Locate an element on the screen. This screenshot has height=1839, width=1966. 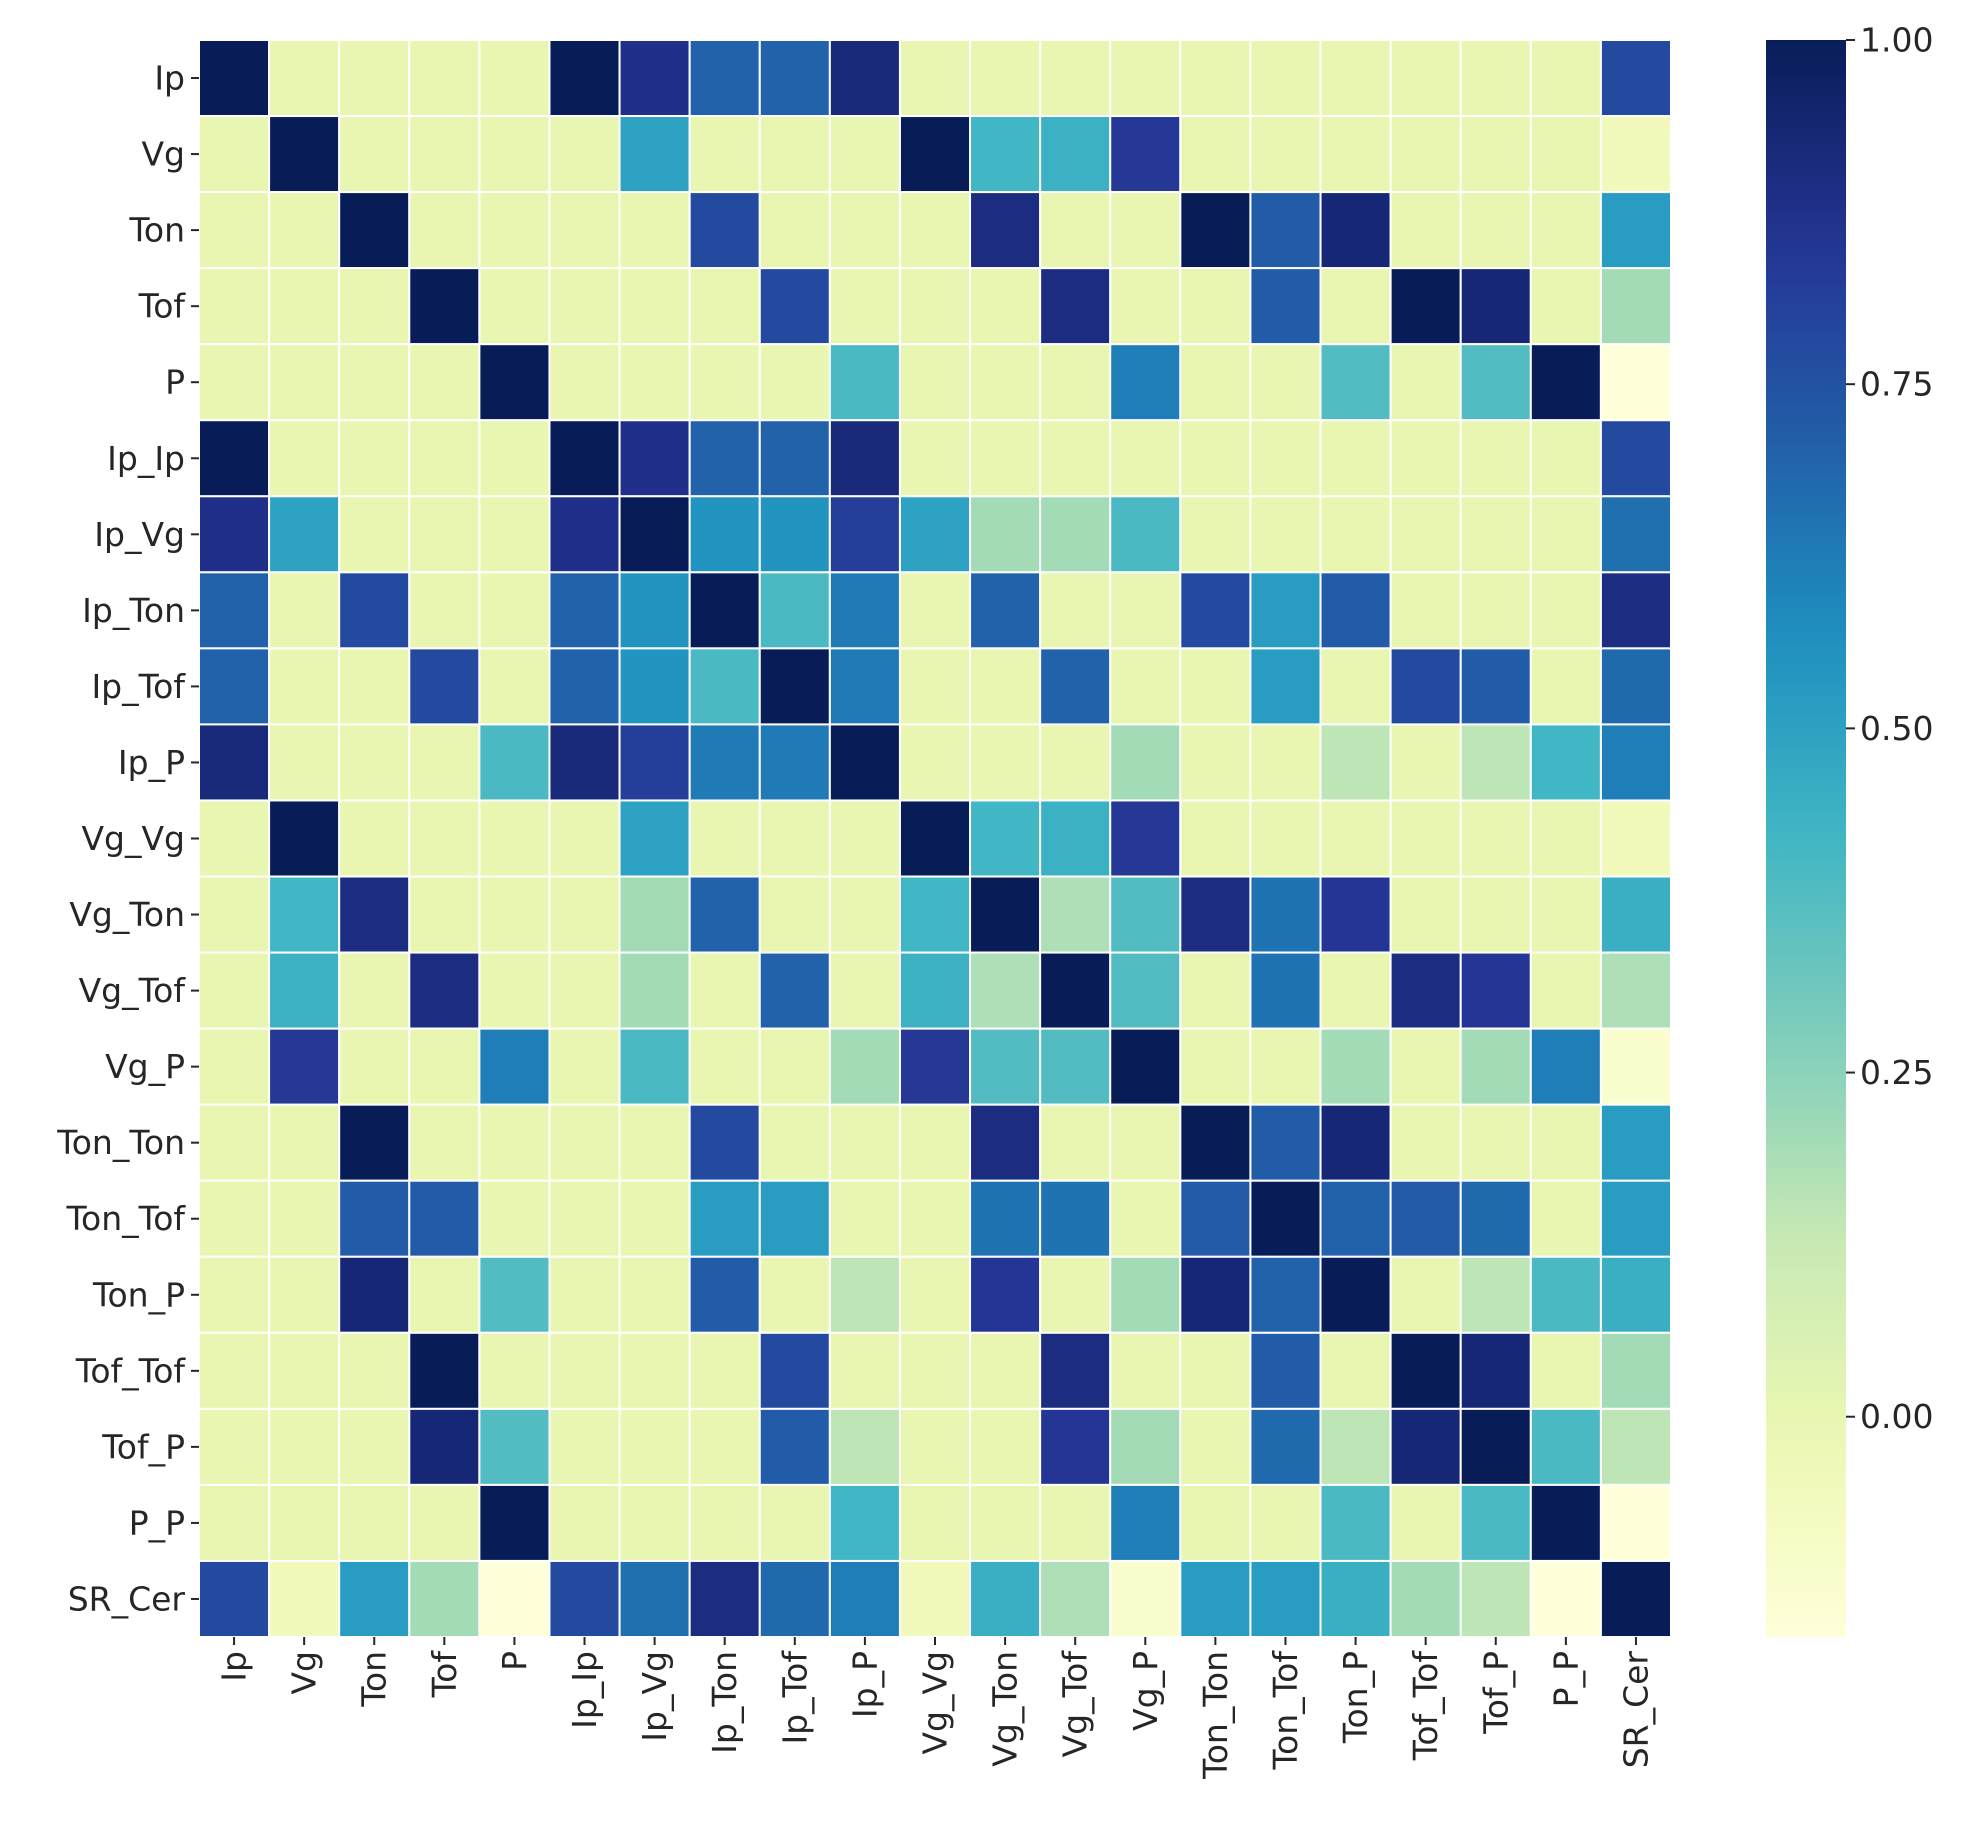
colorbar: 0.00 0.25 0.50 0.75 1.00 is located at coordinates (1849, 829).